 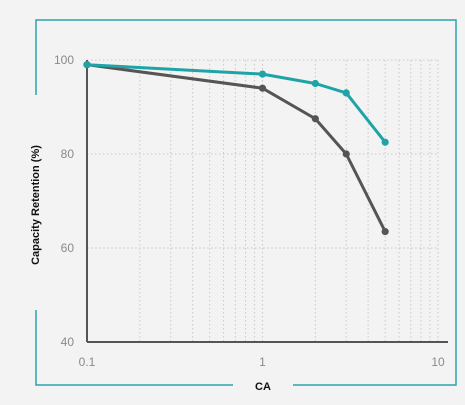 What do you see at coordinates (68, 342) in the screenshot?
I see `y-tick-label: 40` at bounding box center [68, 342].